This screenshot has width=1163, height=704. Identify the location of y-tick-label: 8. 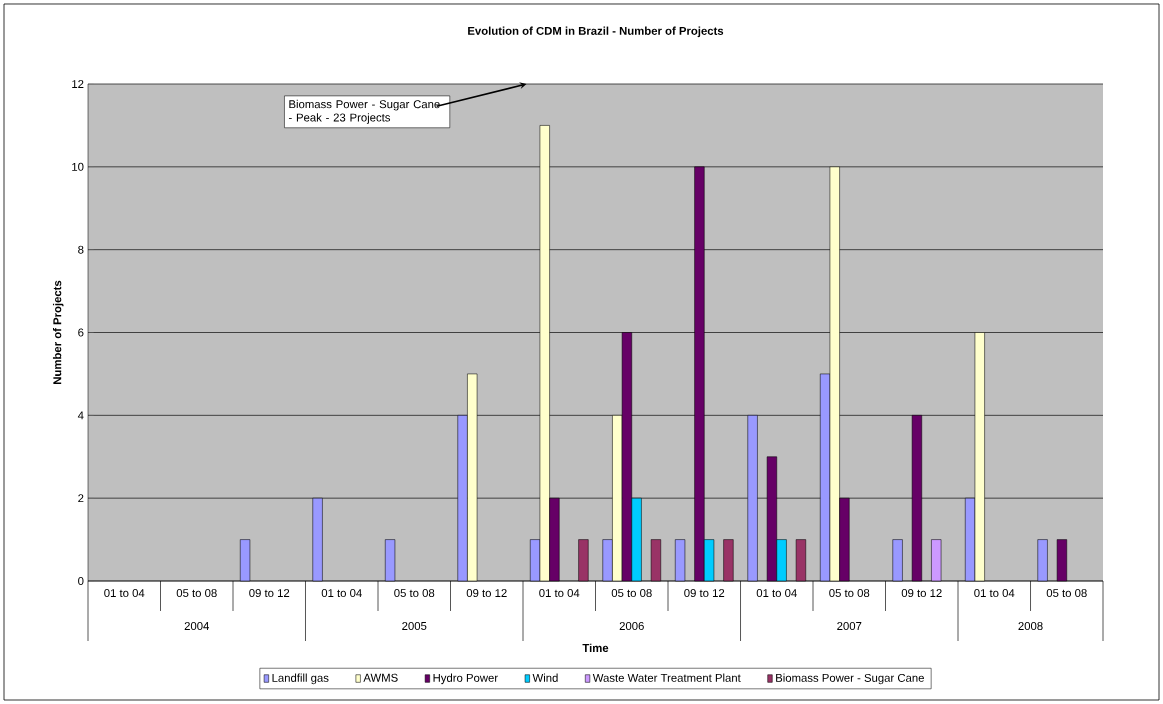
(81, 249).